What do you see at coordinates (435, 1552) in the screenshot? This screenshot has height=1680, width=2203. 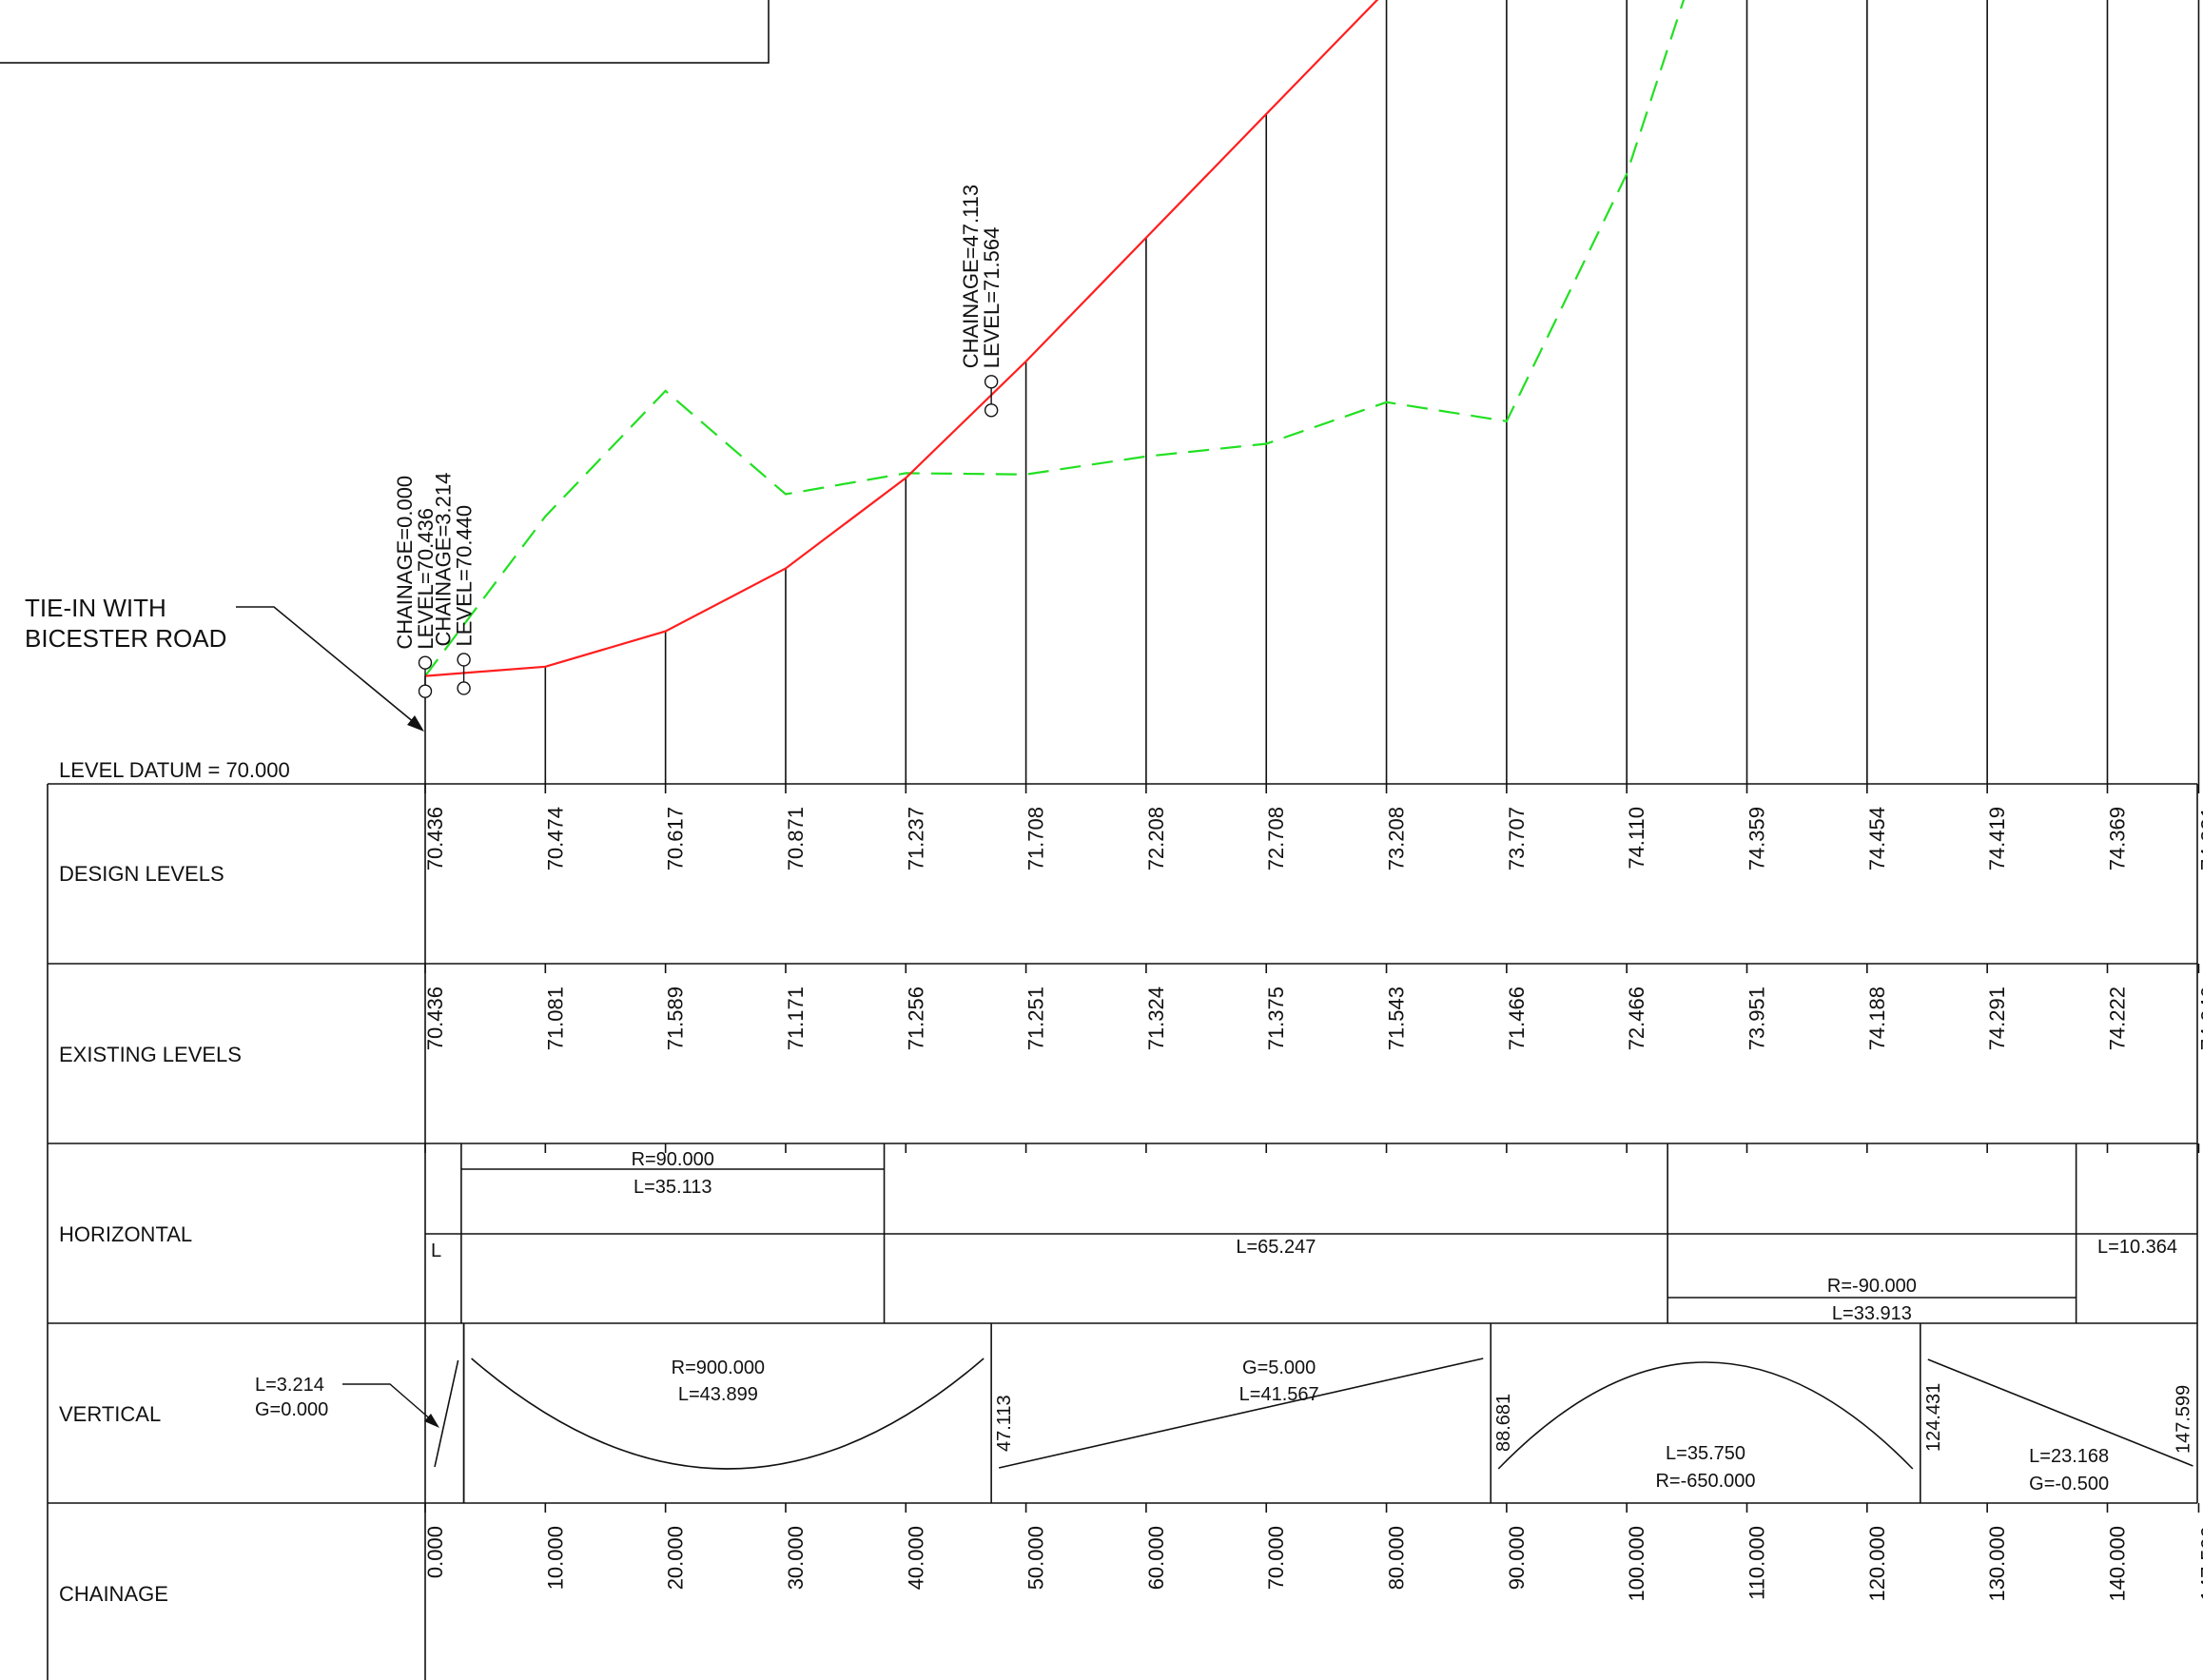 I see `chainage-value: 0.000` at bounding box center [435, 1552].